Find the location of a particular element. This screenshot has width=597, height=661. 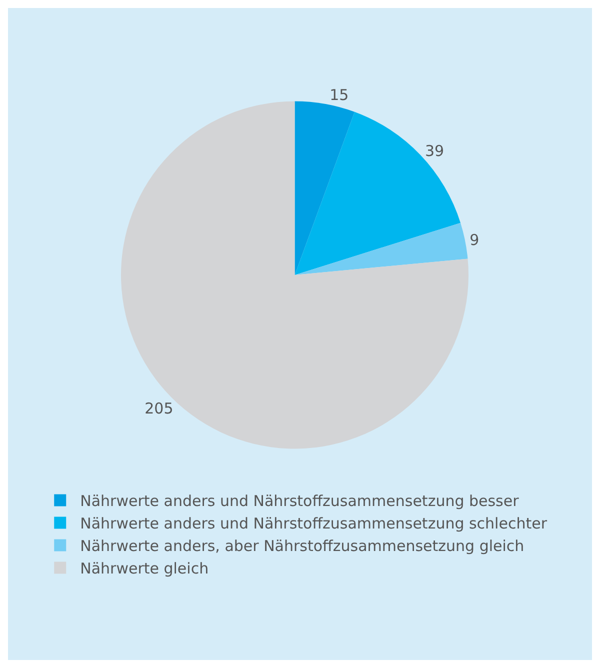

data-label: 205 is located at coordinates (159, 408).